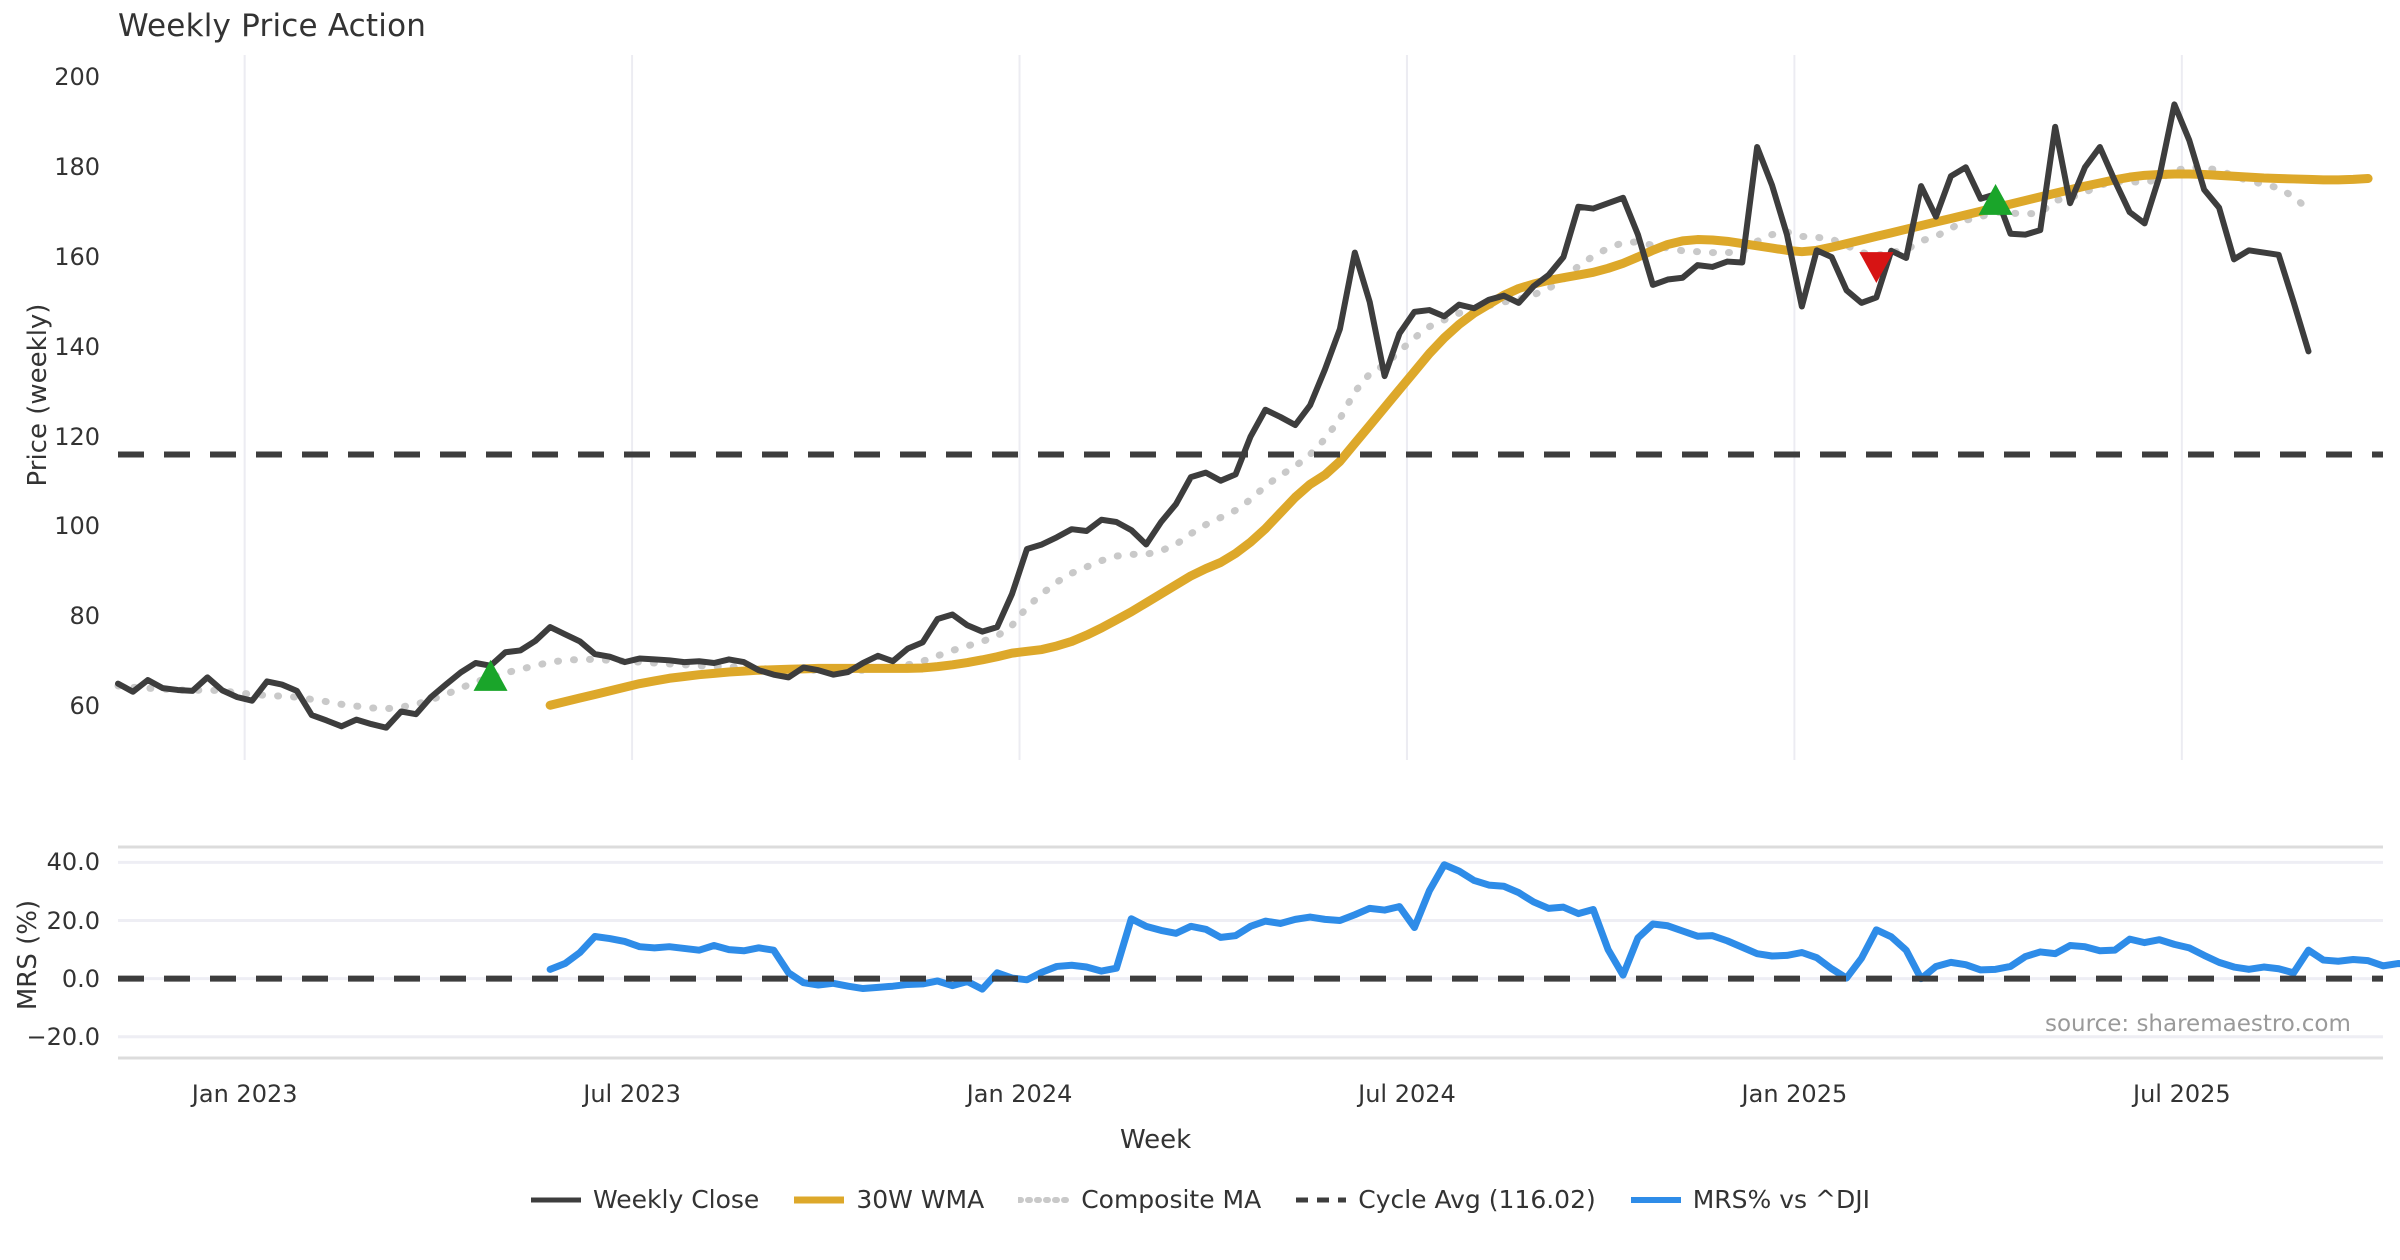 This screenshot has width=2400, height=1260. What do you see at coordinates (920, 1199) in the screenshot?
I see `legend-label: 30W WMA` at bounding box center [920, 1199].